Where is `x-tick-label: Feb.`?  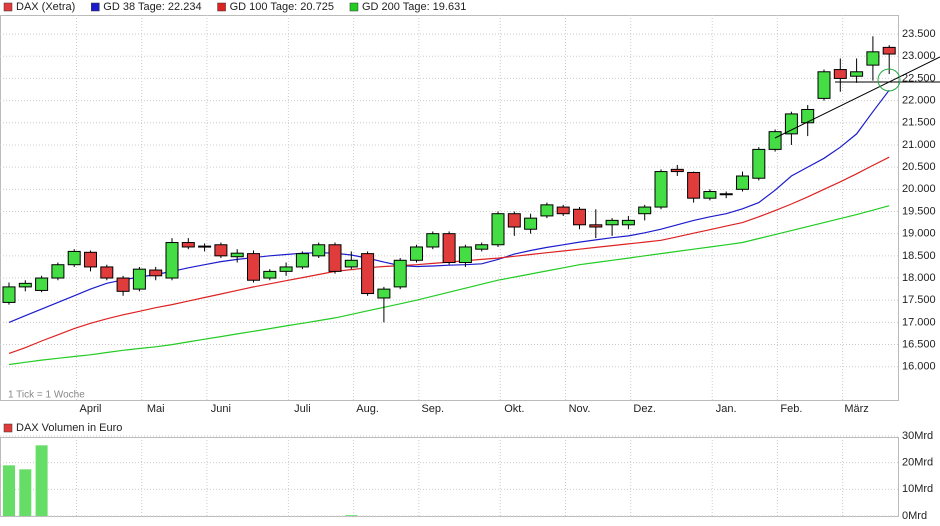
x-tick-label: Feb. is located at coordinates (791, 409).